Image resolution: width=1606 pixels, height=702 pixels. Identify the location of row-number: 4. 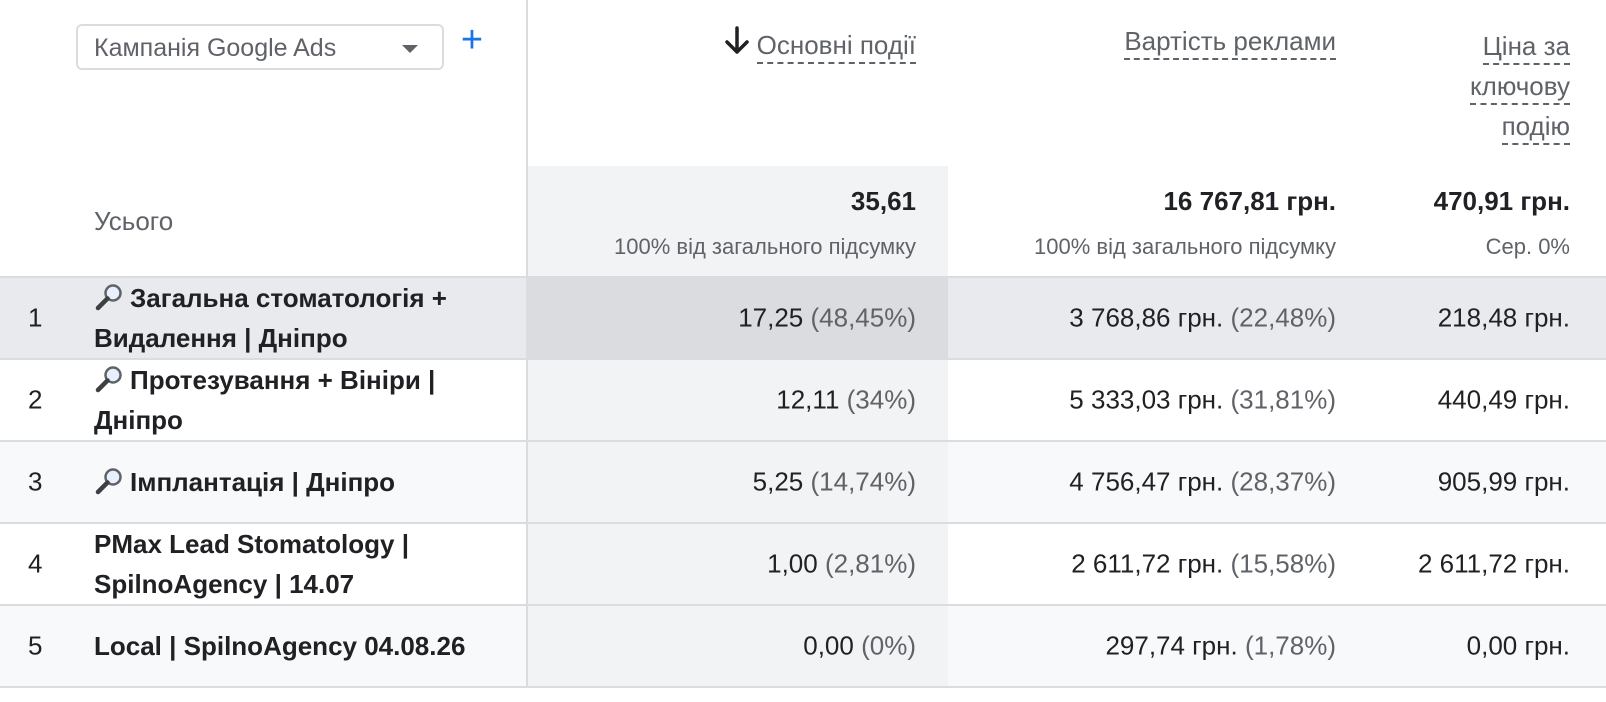
(35, 563).